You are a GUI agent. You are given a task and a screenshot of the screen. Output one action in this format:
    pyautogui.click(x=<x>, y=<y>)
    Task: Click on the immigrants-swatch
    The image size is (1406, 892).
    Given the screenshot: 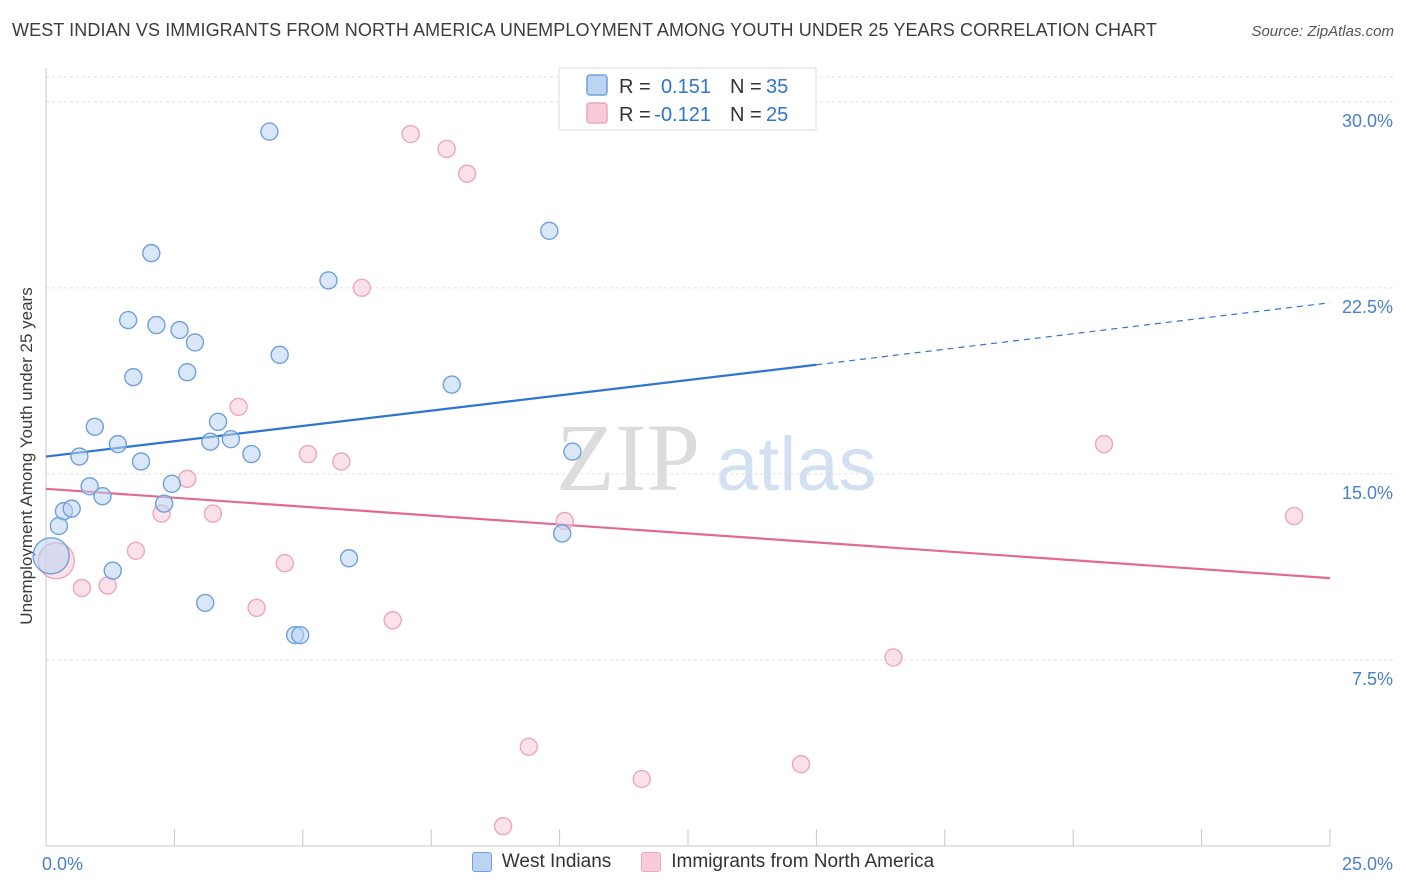 What is the action you would take?
    pyautogui.click(x=651, y=862)
    